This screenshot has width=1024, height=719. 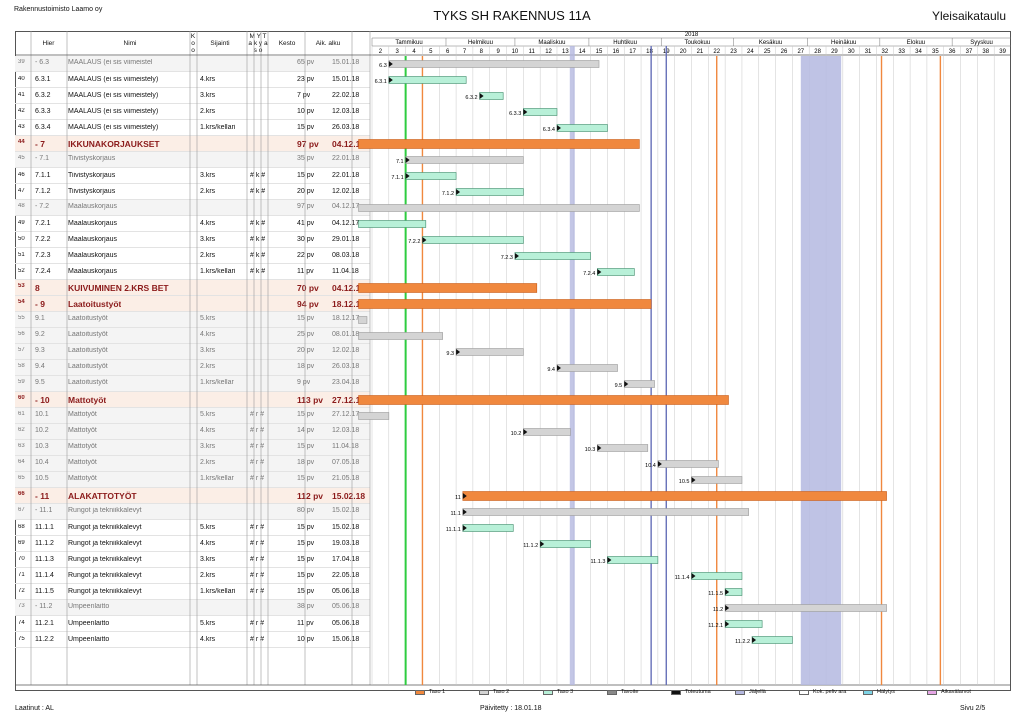 I want to click on table-row: 57 9.3 Laatoitustyöt 3.krs 20 pv 12.02.18, so click(x=192, y=352).